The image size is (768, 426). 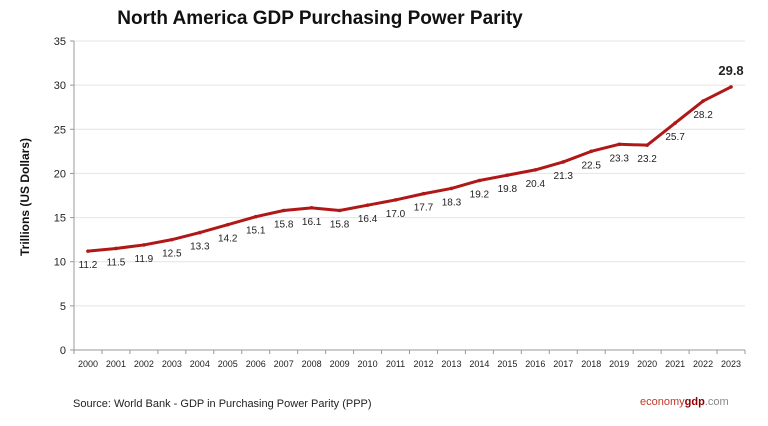 I want to click on x-tick-label: 2017, so click(x=563, y=364).